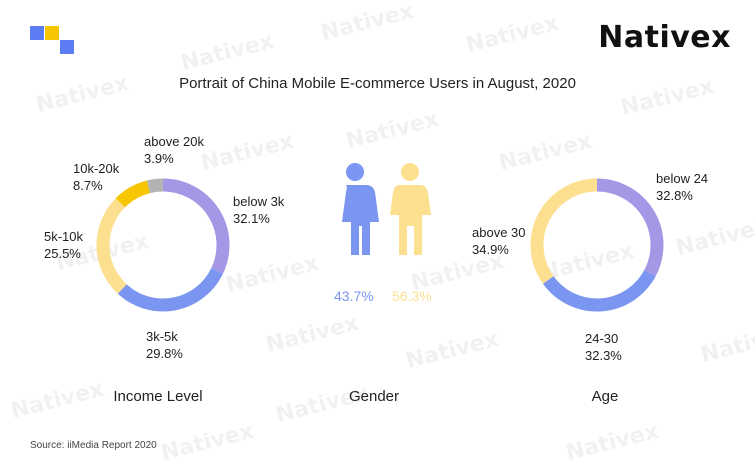 Image resolution: width=755 pixels, height=472 pixels. I want to click on donut-slice-3k-5k, so click(170, 289).